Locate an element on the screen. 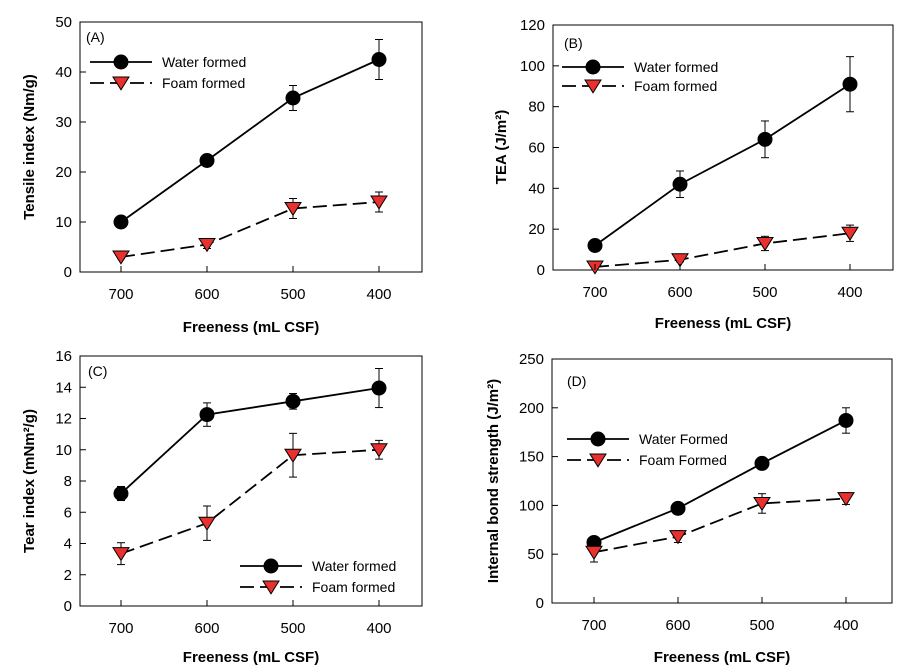  y-axis-title: Internal bond strength (J/m²) is located at coordinates (493, 481).